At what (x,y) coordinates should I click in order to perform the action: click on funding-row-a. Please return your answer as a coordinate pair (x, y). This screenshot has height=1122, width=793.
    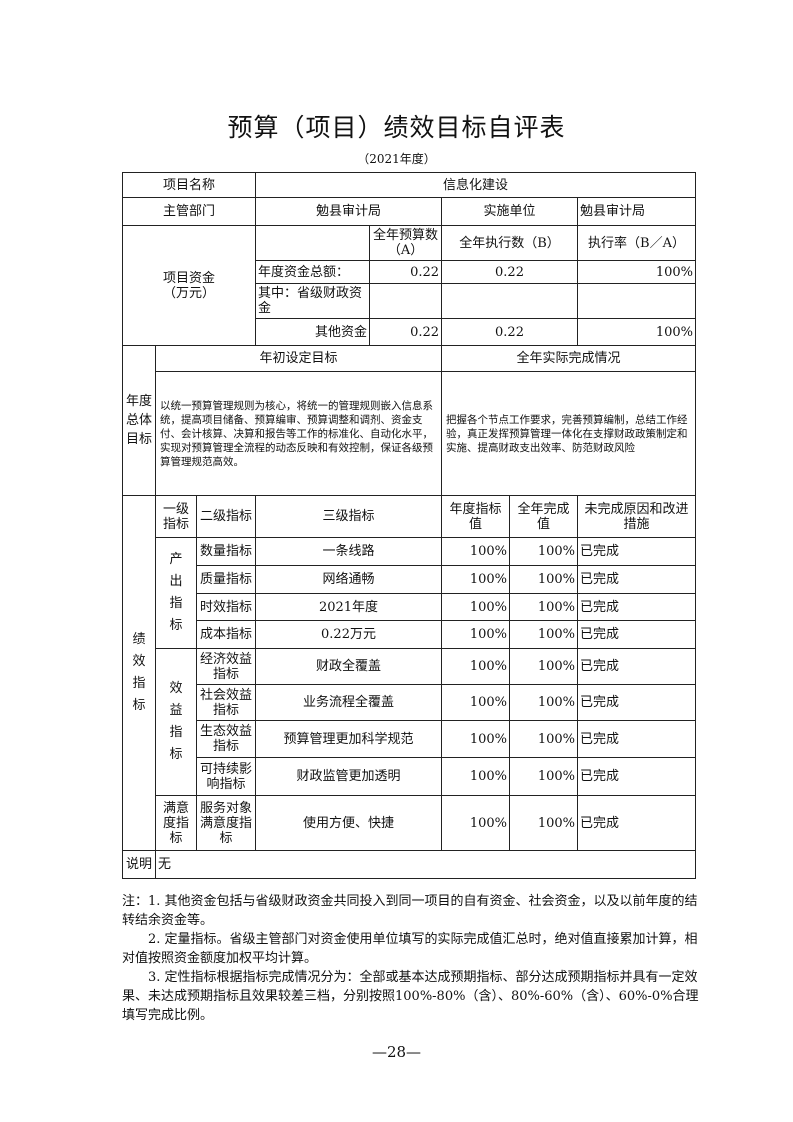
    Looking at the image, I should click on (406, 301).